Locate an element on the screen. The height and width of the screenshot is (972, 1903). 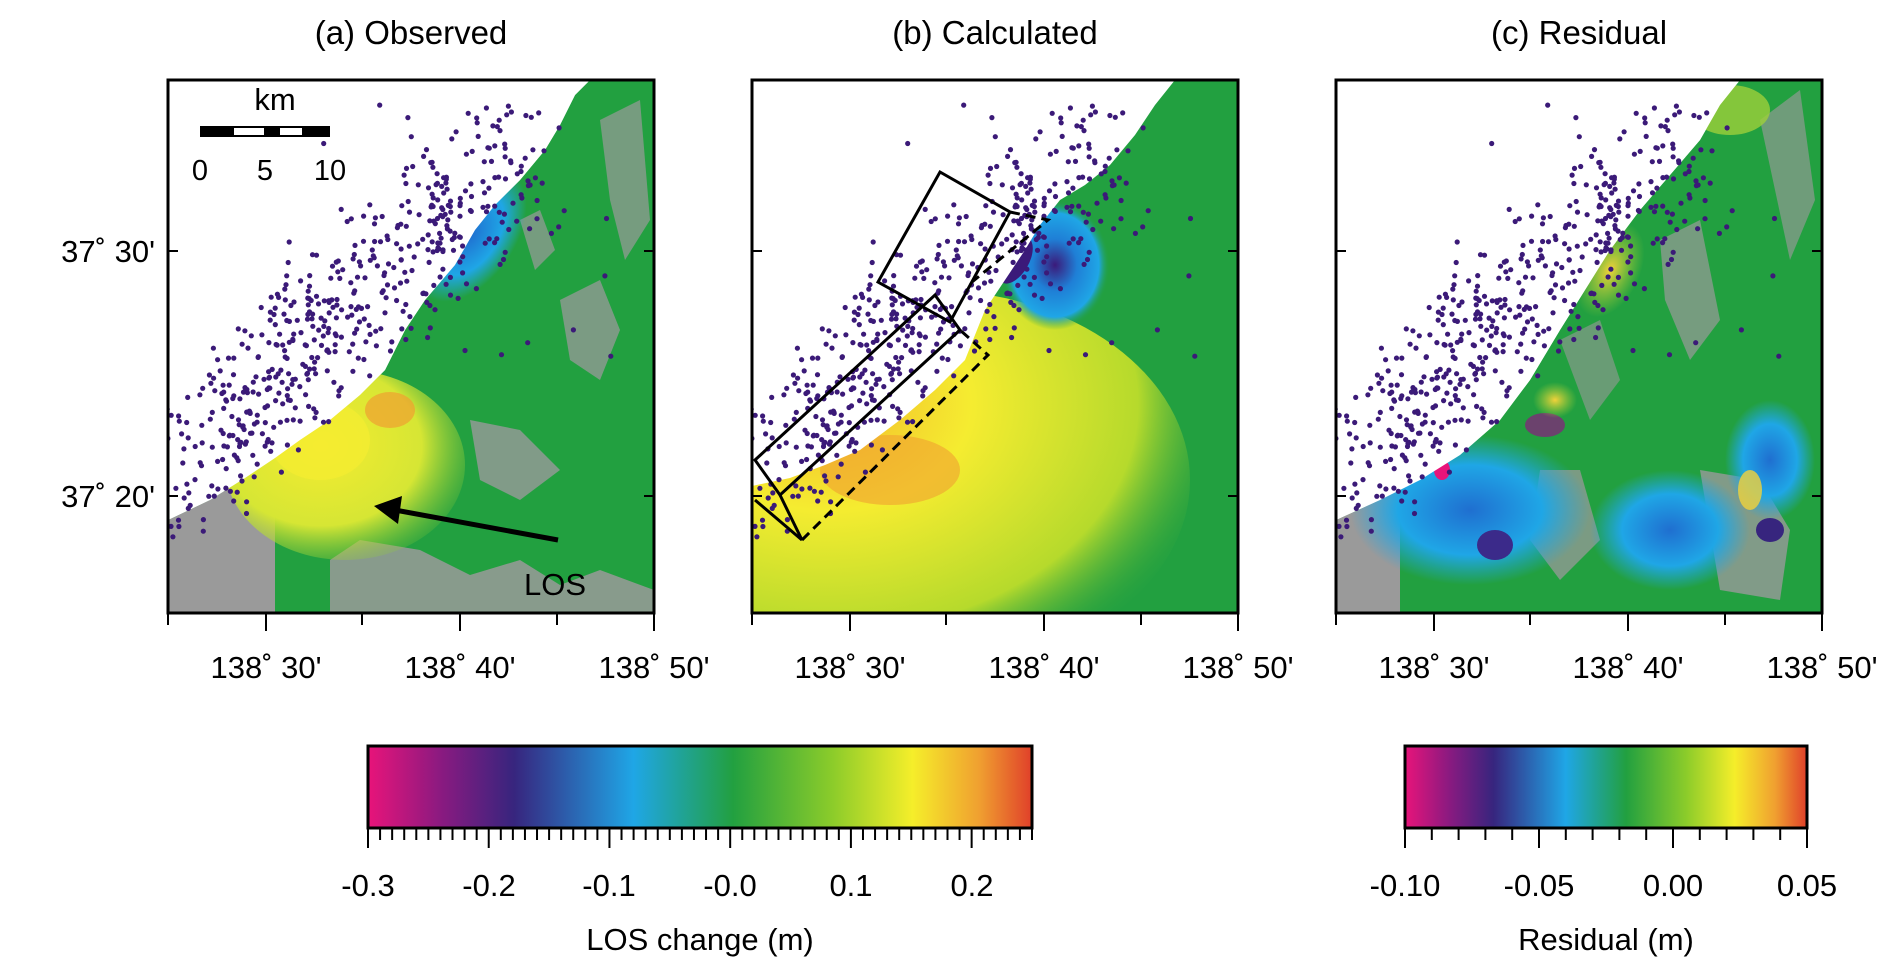
map-observed is located at coordinates (411, 346).